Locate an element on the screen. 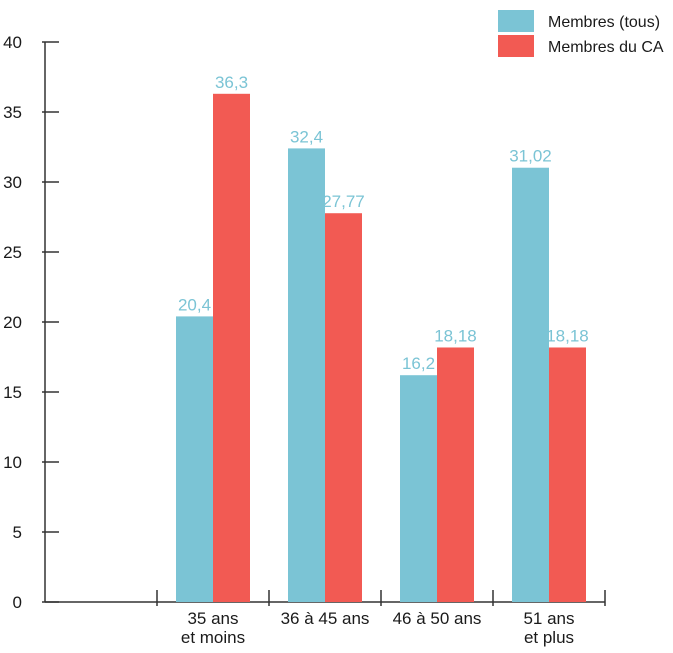  x-category-label: 36 à 45 ans is located at coordinates (325, 618).